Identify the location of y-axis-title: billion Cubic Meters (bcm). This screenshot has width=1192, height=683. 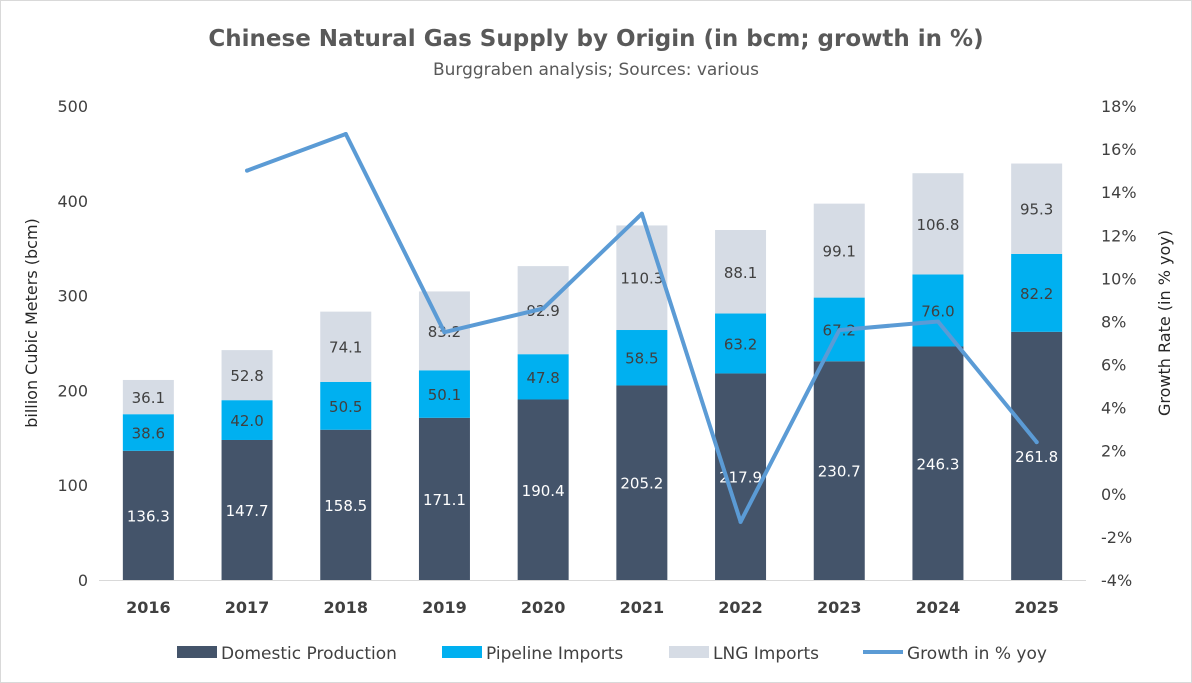
(31, 323).